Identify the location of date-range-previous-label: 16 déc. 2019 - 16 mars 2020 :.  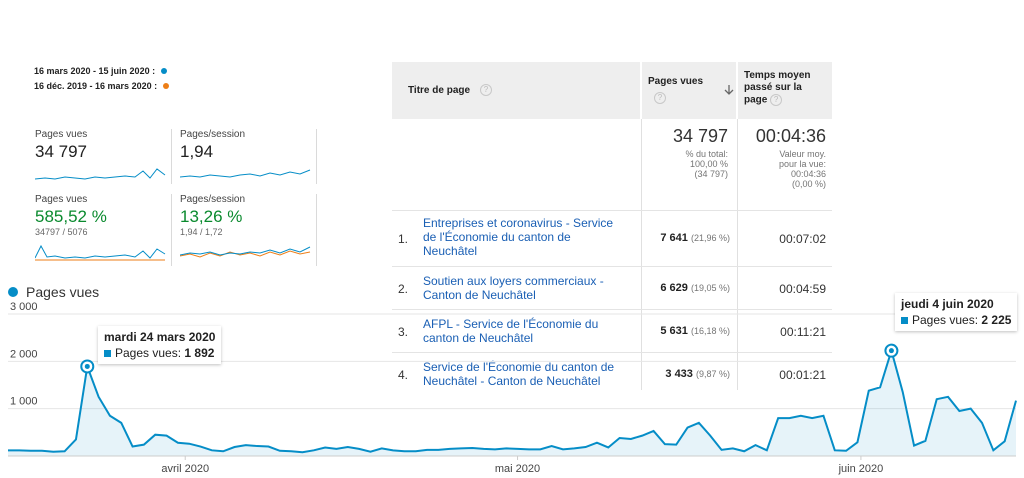
(96, 86).